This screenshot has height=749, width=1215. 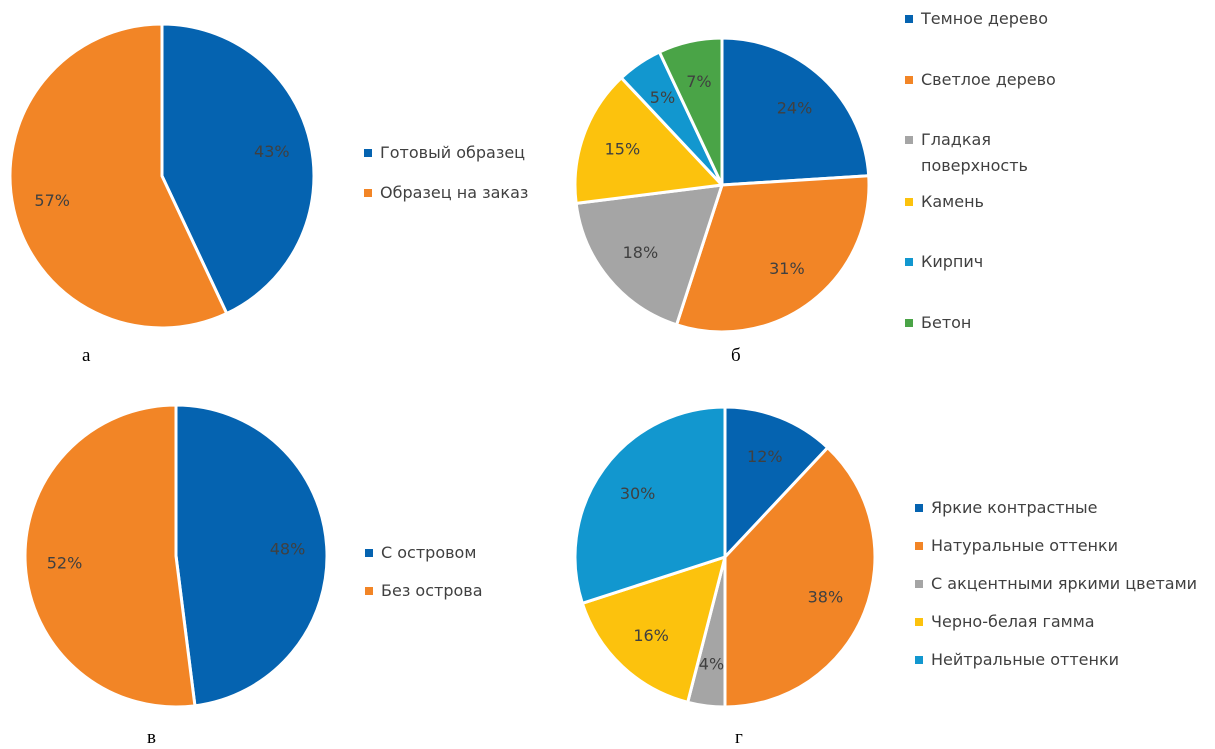 I want to click on data-label-a-1: 43%, so click(x=272, y=151).